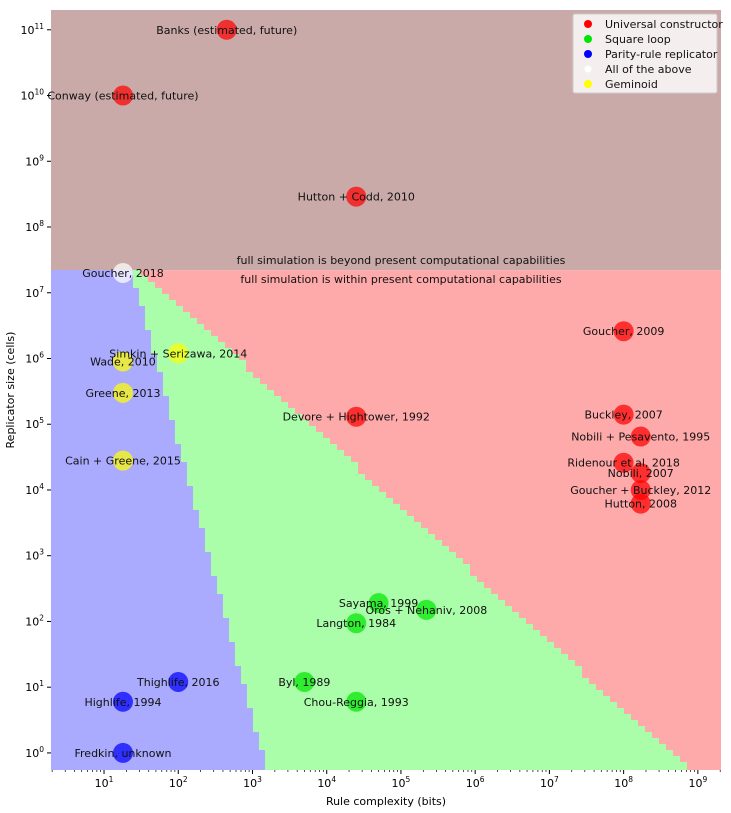 Image resolution: width=731 pixels, height=813 pixels. I want to click on data-point-label: Sayama, 1999, so click(378, 603).